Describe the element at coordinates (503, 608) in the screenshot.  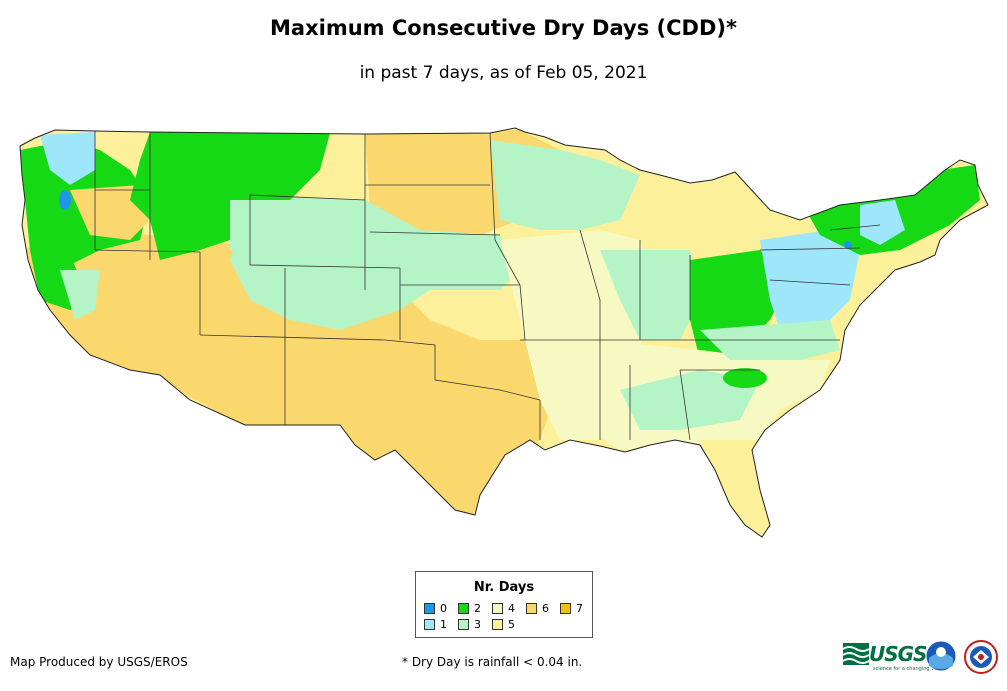
I see `legend-item: 4` at that location.